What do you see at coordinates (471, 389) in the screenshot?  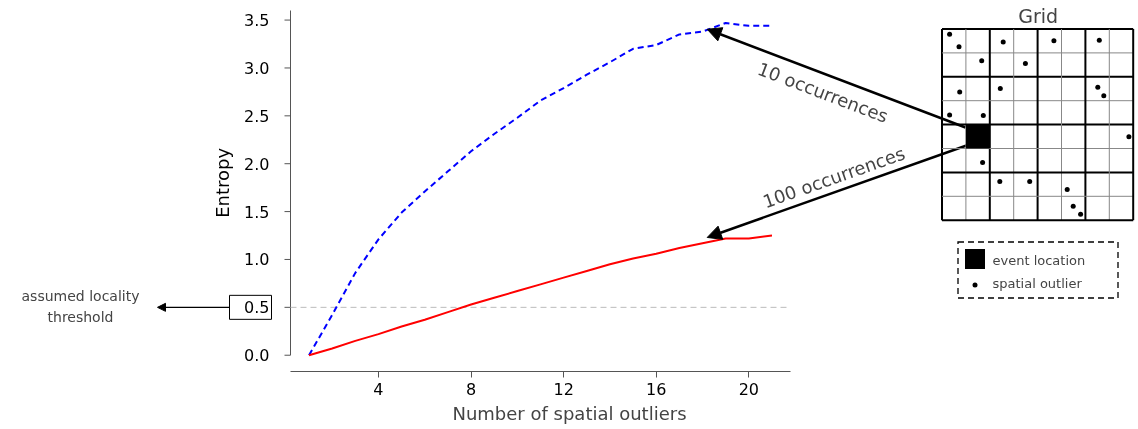 I see `x-tick-label: 8` at bounding box center [471, 389].